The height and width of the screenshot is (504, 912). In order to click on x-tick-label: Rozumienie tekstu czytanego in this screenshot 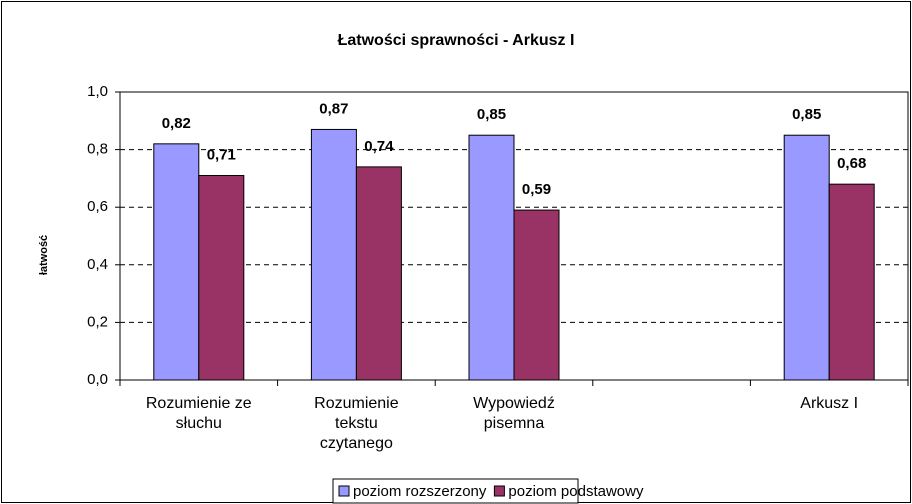, I will do `click(356, 423)`.